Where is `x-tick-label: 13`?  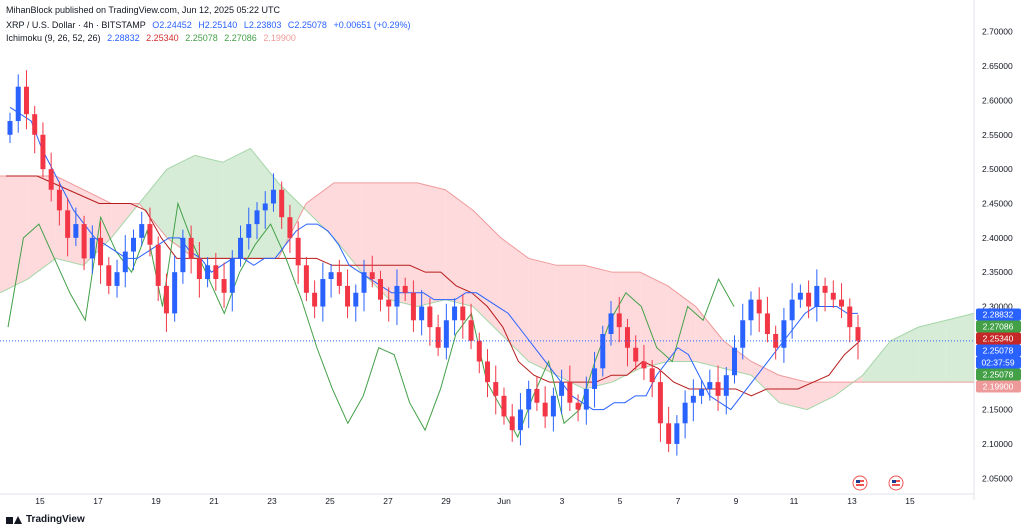 x-tick-label: 13 is located at coordinates (852, 501).